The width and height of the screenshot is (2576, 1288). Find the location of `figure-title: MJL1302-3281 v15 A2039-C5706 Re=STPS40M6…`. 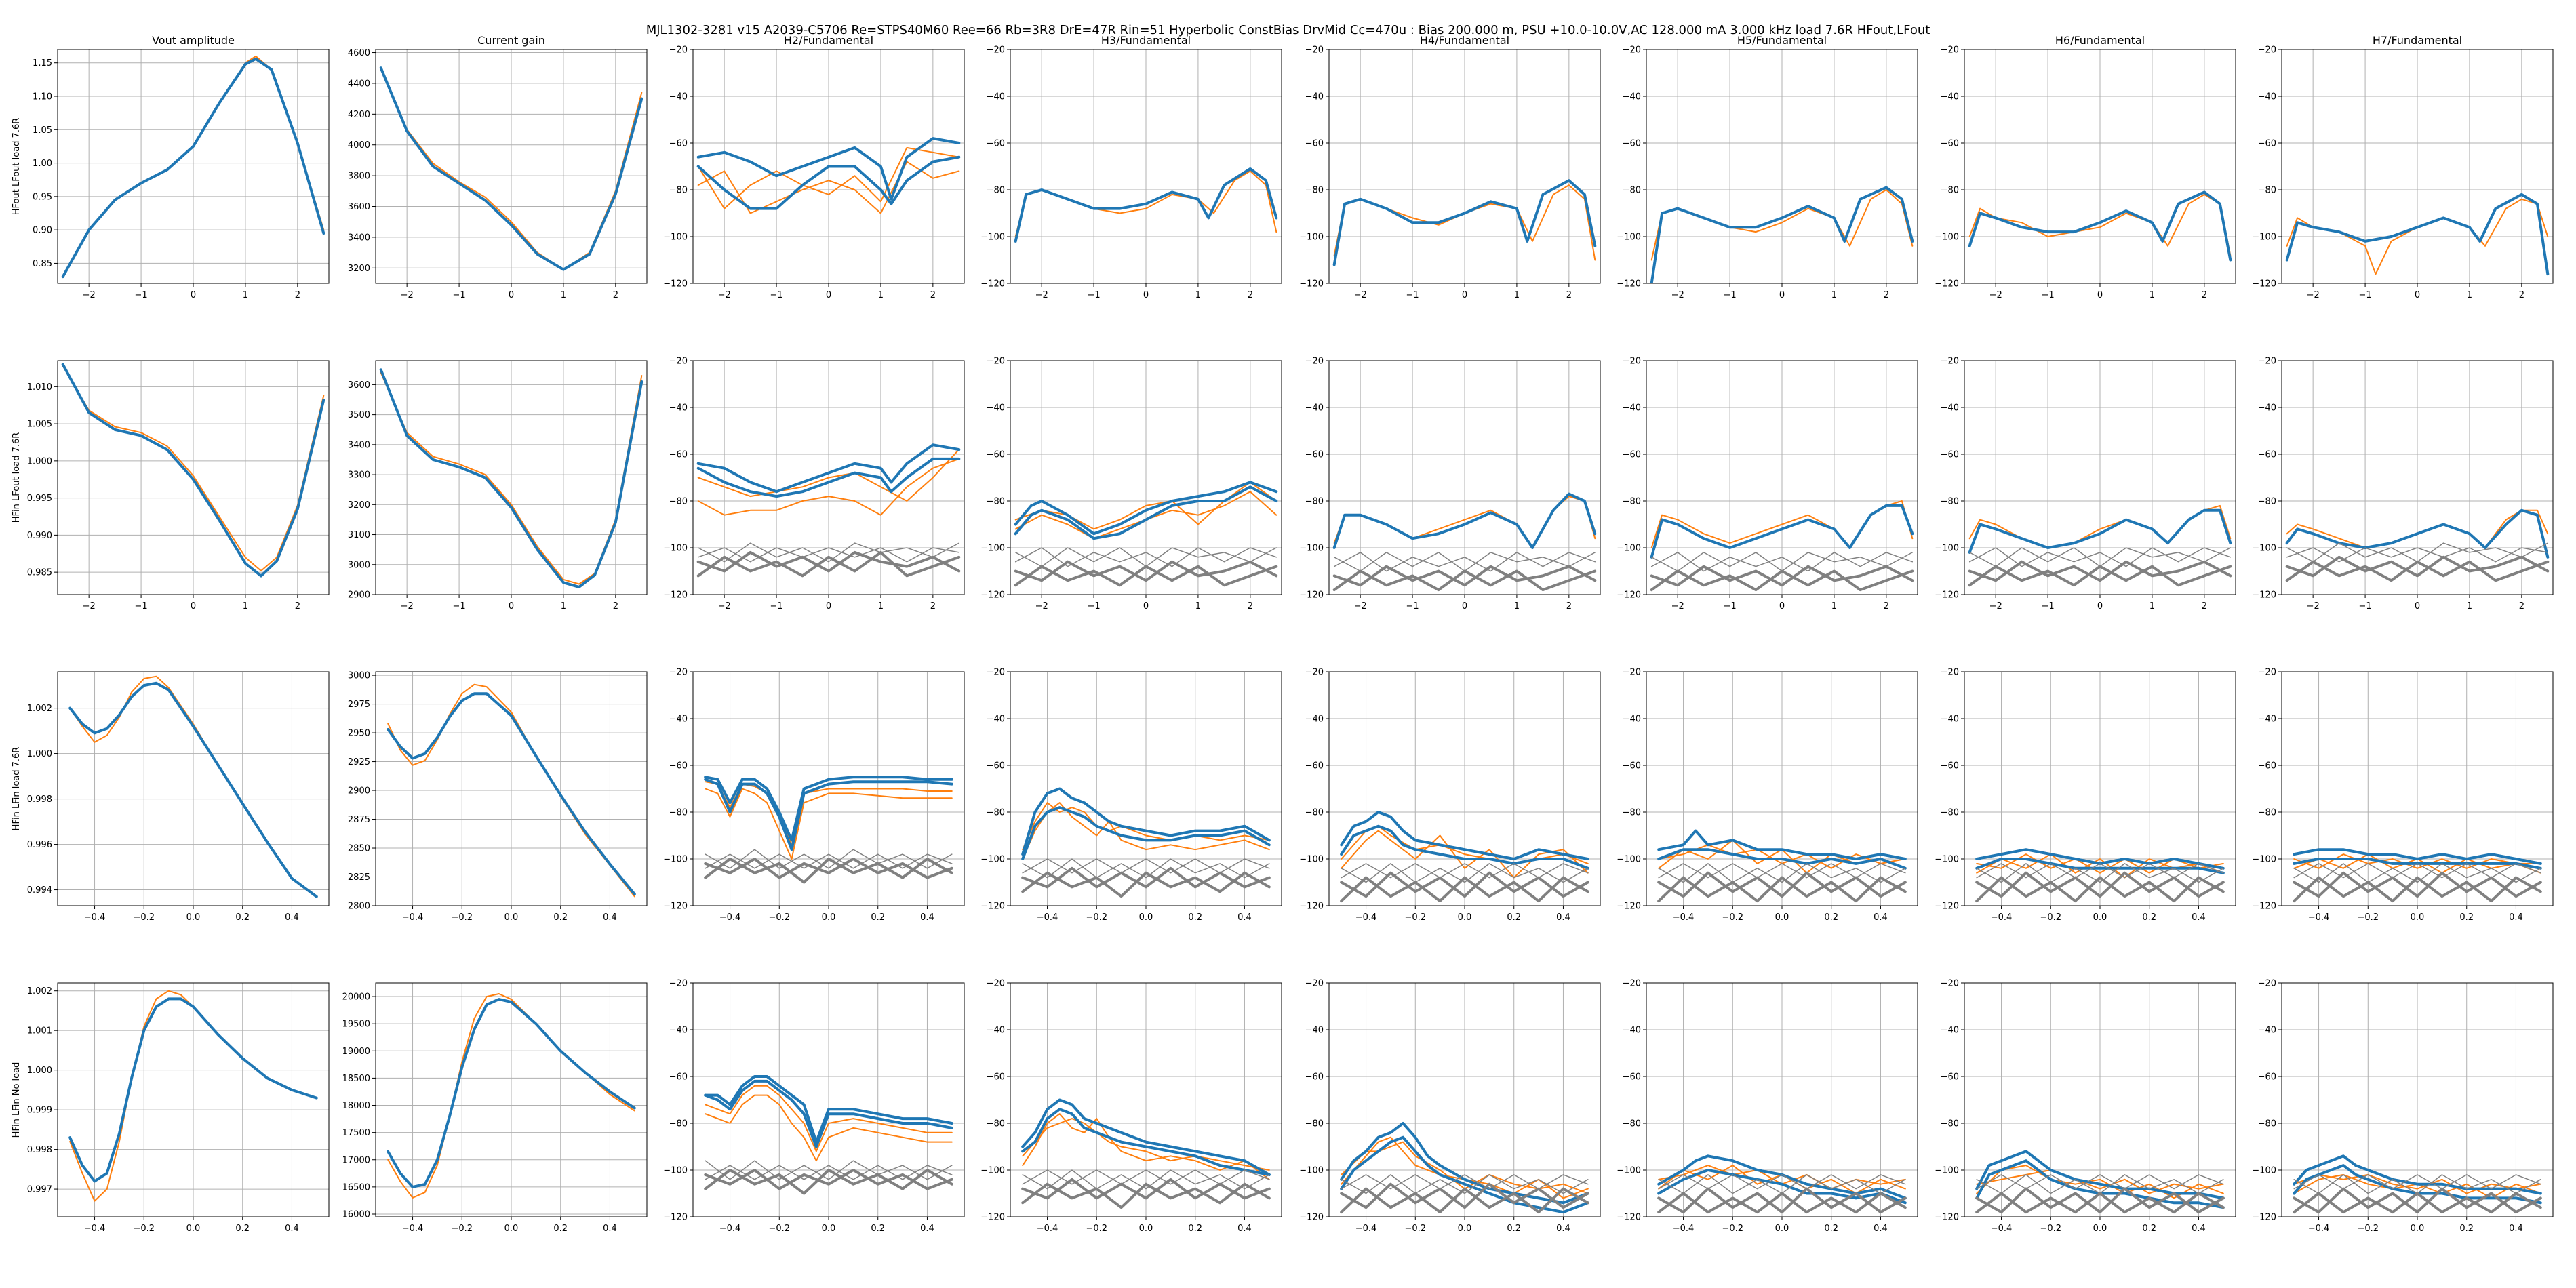

figure-title: MJL1302-3281 v15 A2039-C5706 Re=STPS40M6… is located at coordinates (1288, 30).